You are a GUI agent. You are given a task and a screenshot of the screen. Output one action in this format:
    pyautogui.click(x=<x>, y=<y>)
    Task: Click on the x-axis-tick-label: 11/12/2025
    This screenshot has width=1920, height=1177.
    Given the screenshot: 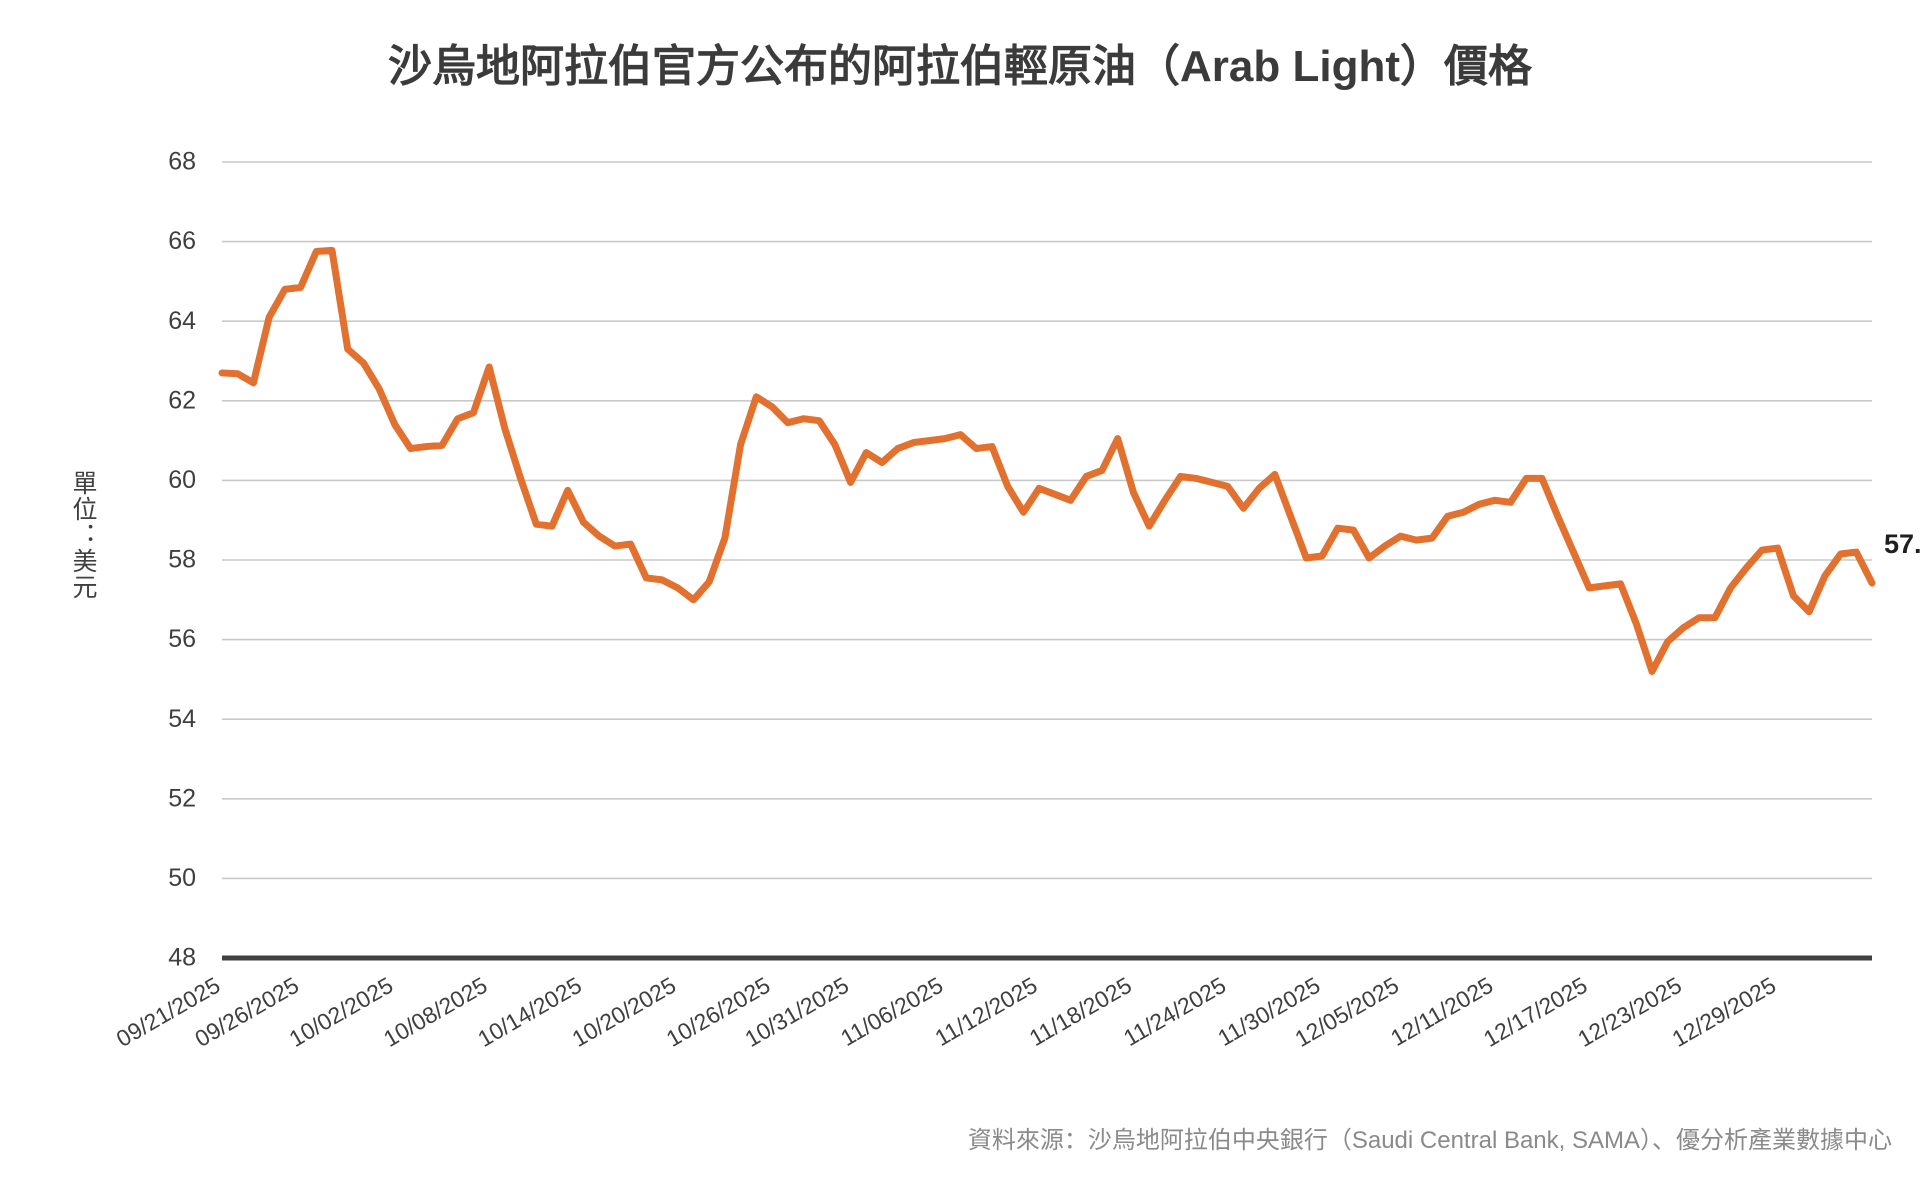 What is the action you would take?
    pyautogui.click(x=985, y=1011)
    